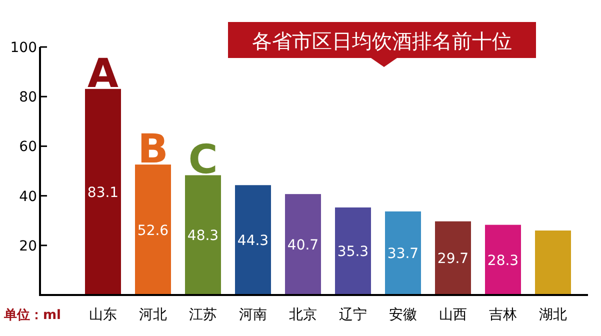 The height and width of the screenshot is (336, 601). What do you see at coordinates (153, 149) in the screenshot?
I see `annotation: B` at bounding box center [153, 149].